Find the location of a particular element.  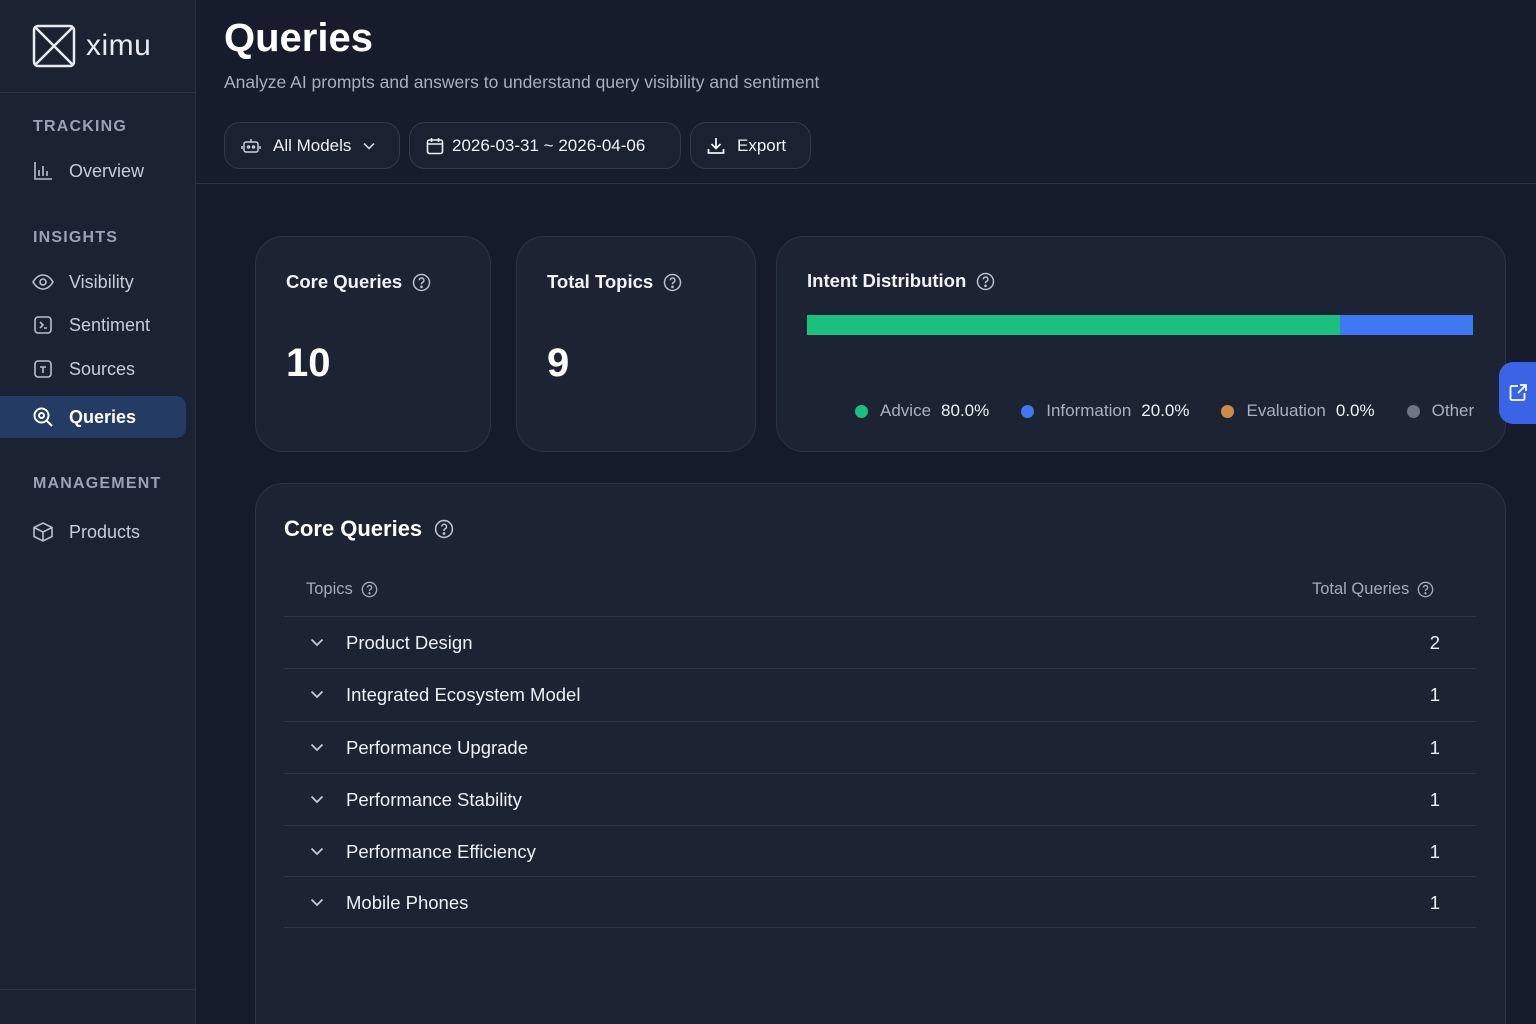

total-topics-card: Total Topics 9 is located at coordinates (636, 344).